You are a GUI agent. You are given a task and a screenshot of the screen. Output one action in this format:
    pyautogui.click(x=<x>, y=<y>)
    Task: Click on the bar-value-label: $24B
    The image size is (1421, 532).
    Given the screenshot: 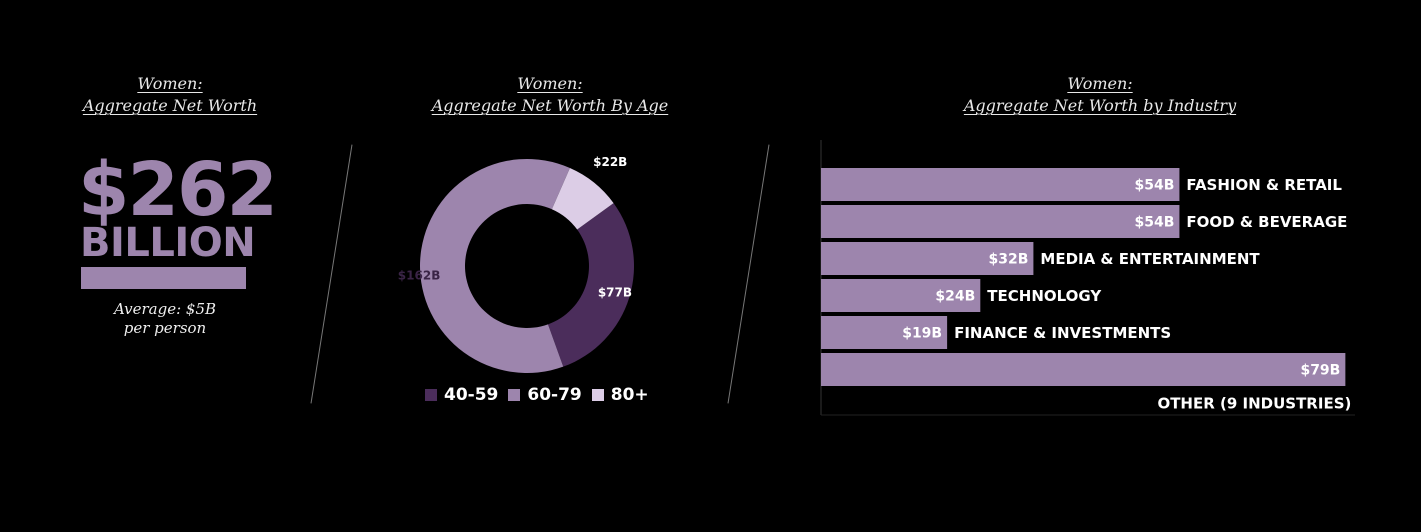 What is the action you would take?
    pyautogui.click(x=955, y=297)
    